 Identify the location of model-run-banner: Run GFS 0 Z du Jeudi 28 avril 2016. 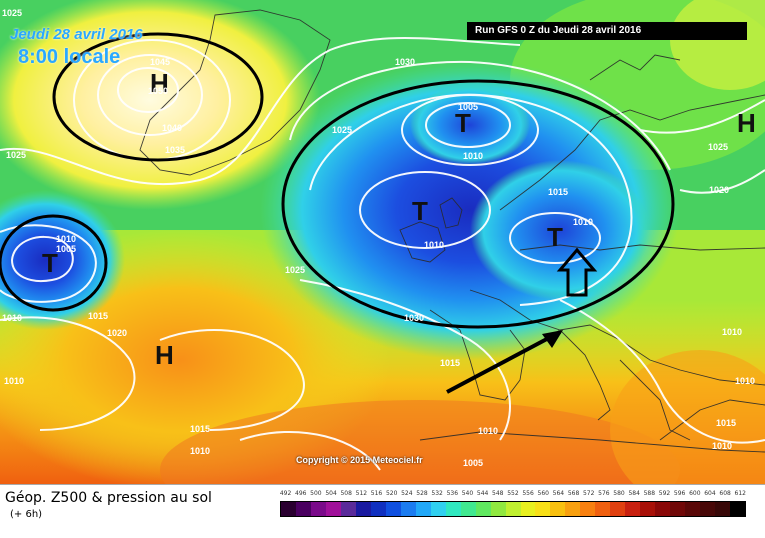
(607, 31).